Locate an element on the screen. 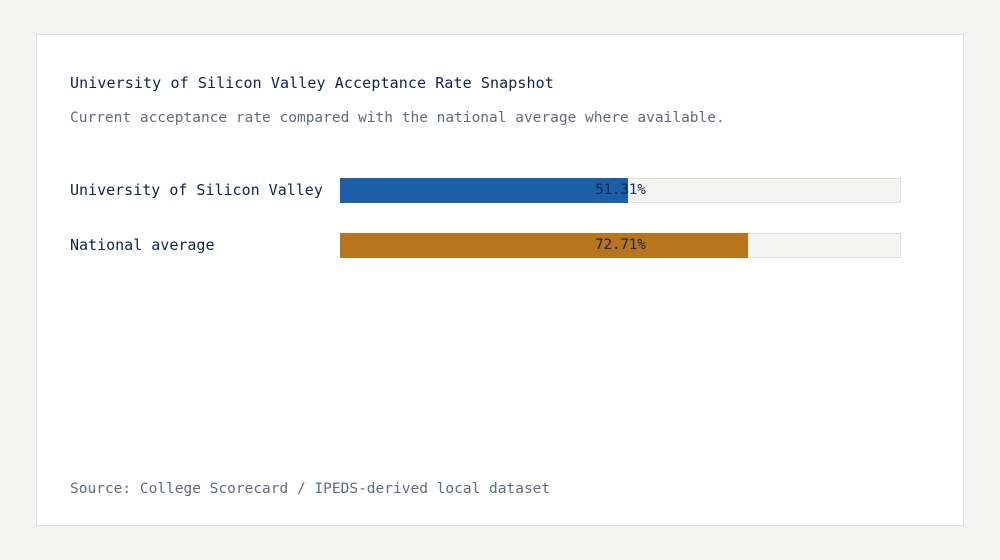 The image size is (1000, 560). bar-label: University of Silicon Valley is located at coordinates (196, 190).